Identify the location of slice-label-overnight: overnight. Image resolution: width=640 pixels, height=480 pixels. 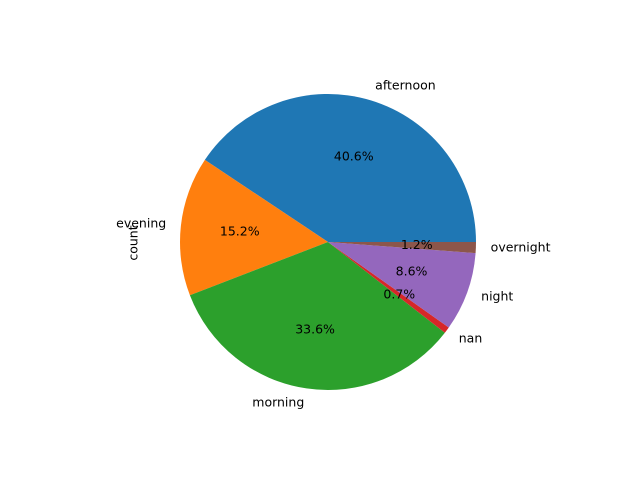
(521, 247).